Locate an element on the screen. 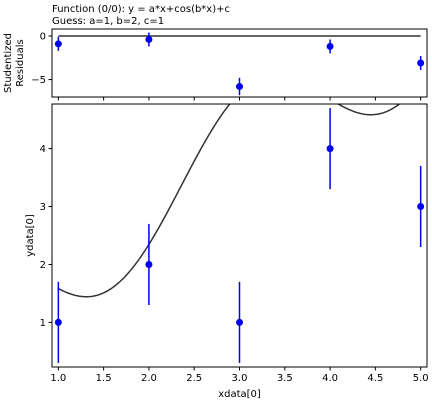 This screenshot has height=401, width=432. figure-title-line1: Function (0/0): y = a*x+cos(b*x)+c is located at coordinates (141, 9).